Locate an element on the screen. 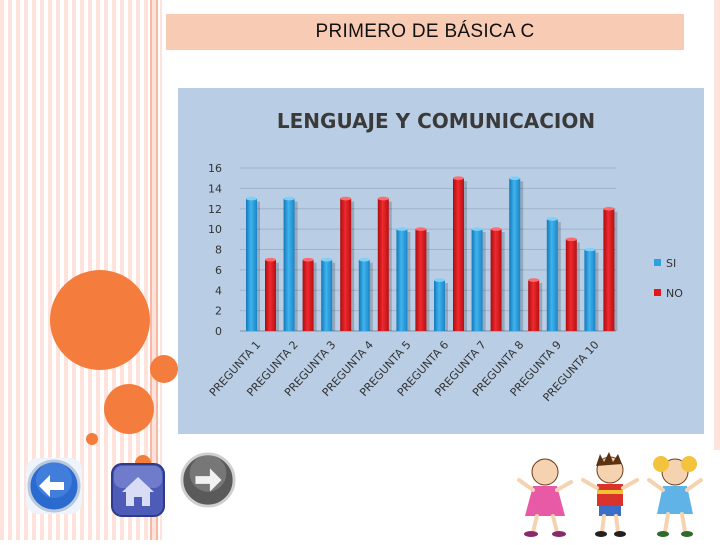 This screenshot has width=720, height=545. next-button is located at coordinates (208, 480).